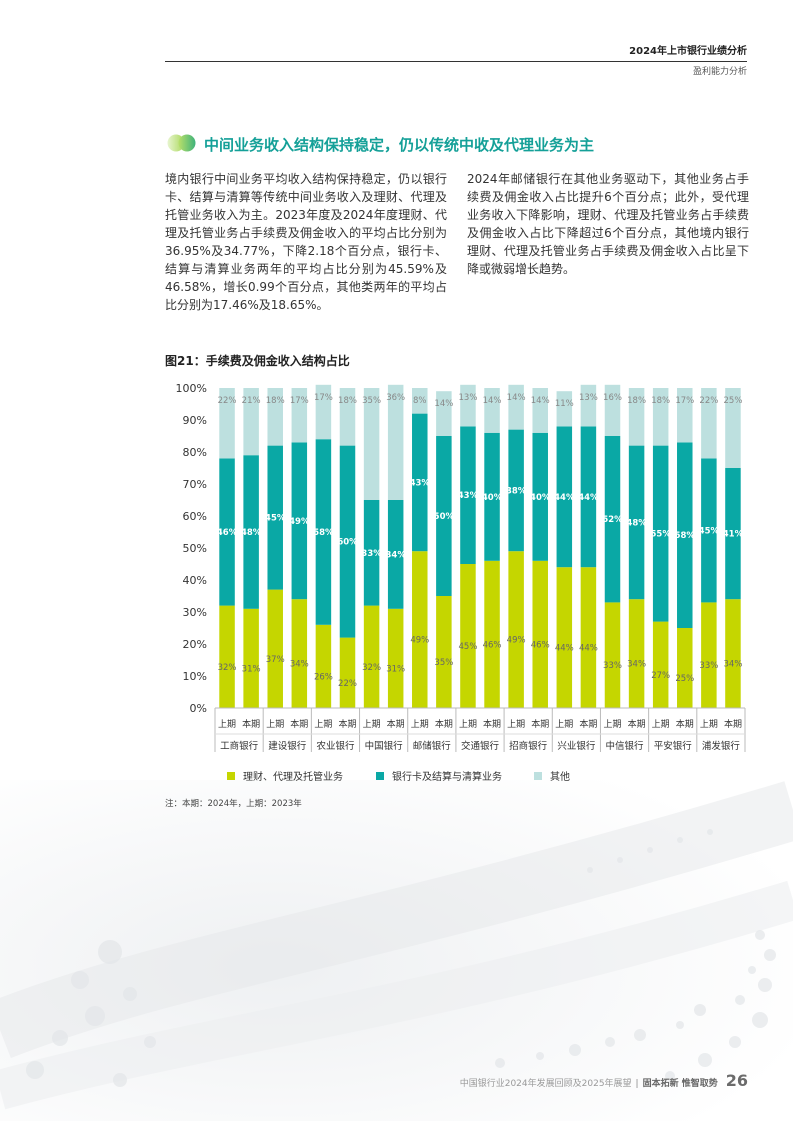 Image resolution: width=793 pixels, height=1121 pixels. What do you see at coordinates (181, 143) in the screenshot?
I see `leaf-icon` at bounding box center [181, 143].